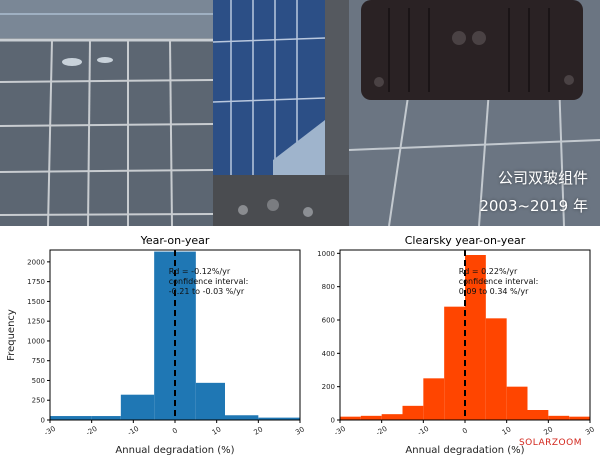 This screenshot has width=600, height=468. Describe the element at coordinates (542, 178) in the screenshot. I see `caption-company: 公司双玻组件` at that location.